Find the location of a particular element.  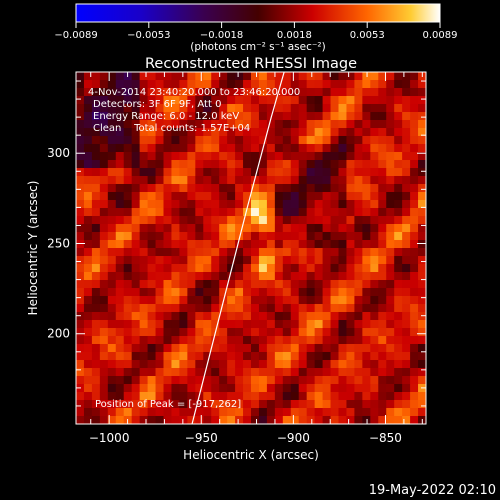

colorbar-tick-label: −0.0053 is located at coordinates (148, 35).